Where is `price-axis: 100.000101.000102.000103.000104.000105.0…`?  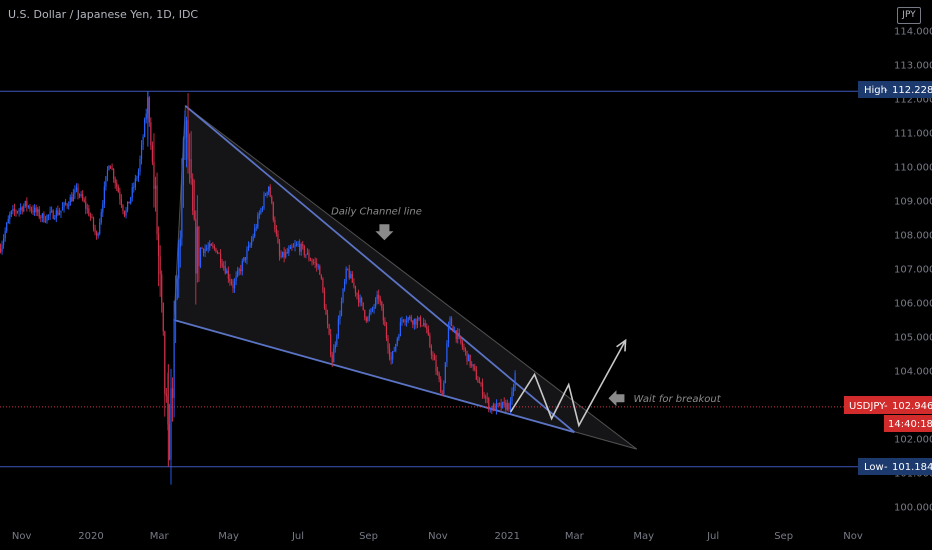
price-axis: 100.000101.000102.000103.000104.000105.0… is located at coordinates (913, 270).